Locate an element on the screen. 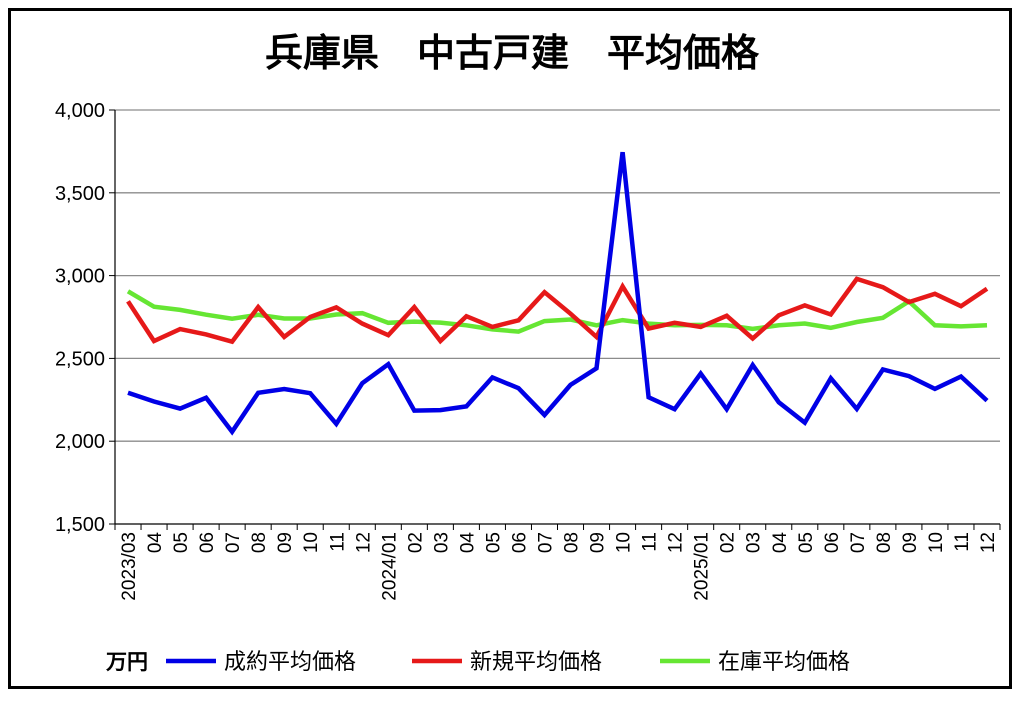  x-tick-label: 2025/01 is located at coordinates (702, 566).